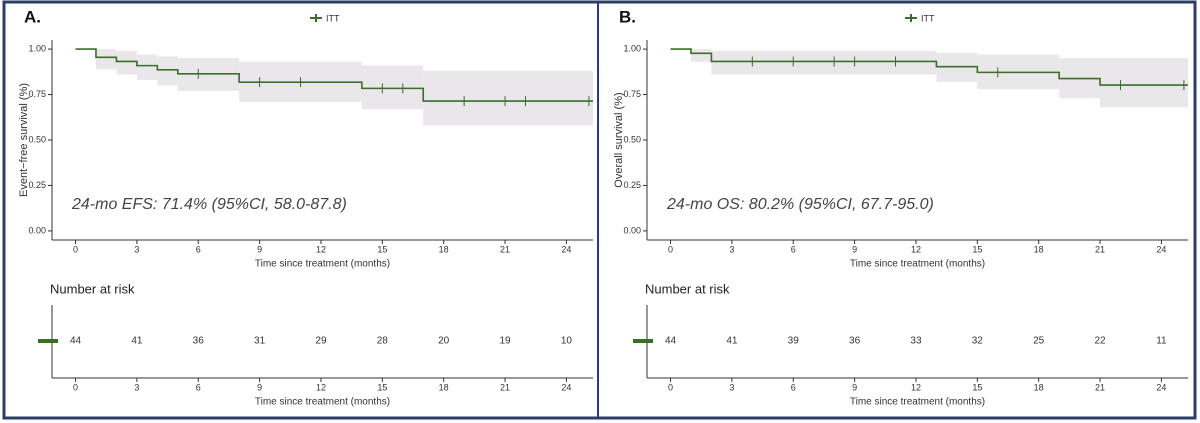 This screenshot has height=423, width=1200. Describe the element at coordinates (917, 402) in the screenshot. I see `risk-x-axis-label: Time since treatment (months)` at that location.